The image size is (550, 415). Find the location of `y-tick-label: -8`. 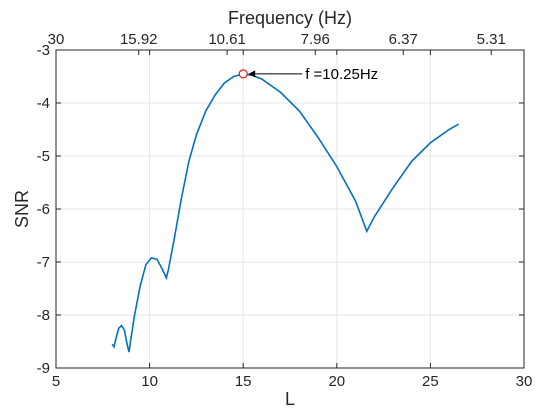

y-tick-label: -8 is located at coordinates (43, 315).